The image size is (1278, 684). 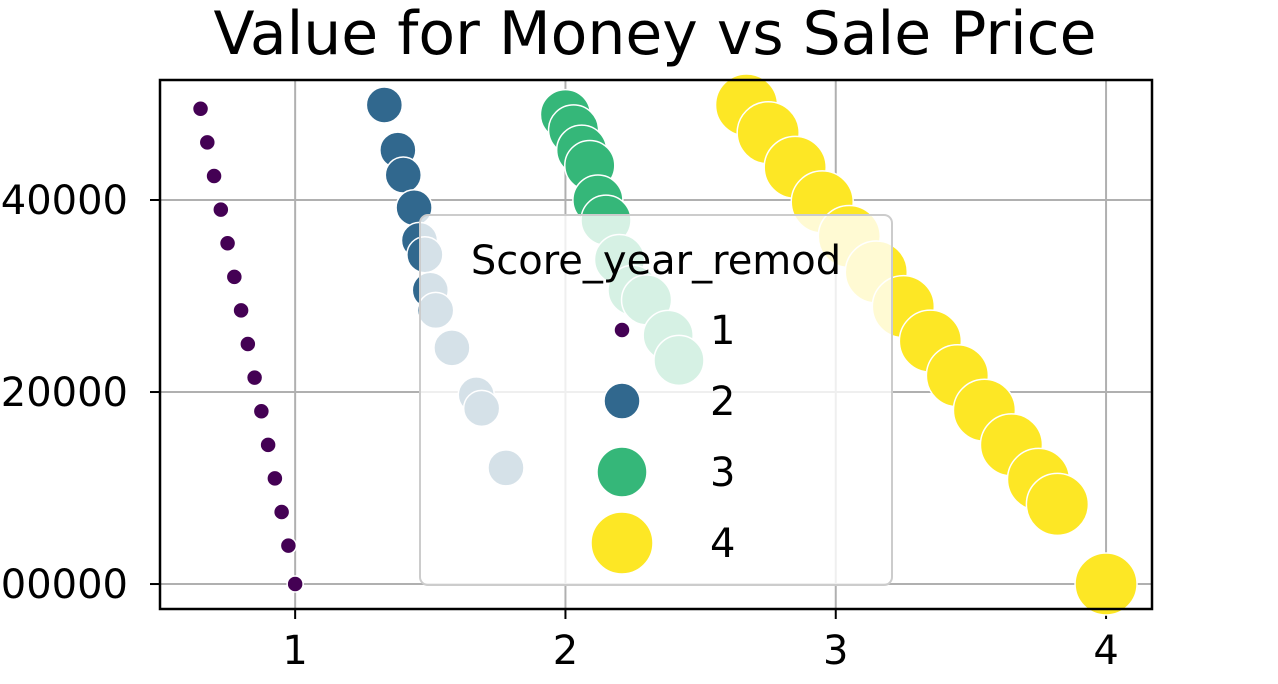 I want to click on x-tick-label: 3, so click(x=835, y=651).